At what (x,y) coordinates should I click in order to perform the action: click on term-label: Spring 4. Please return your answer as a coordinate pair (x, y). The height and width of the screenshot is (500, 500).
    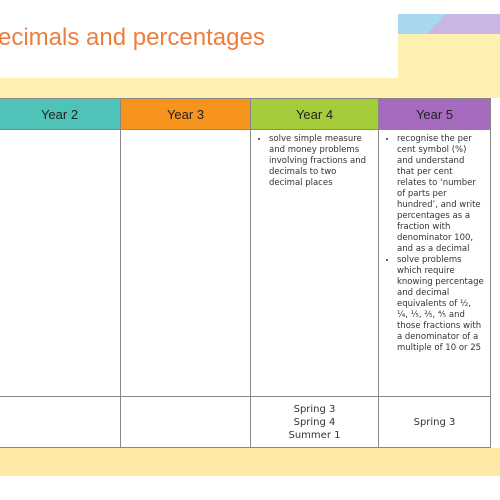
    Looking at the image, I should click on (314, 422).